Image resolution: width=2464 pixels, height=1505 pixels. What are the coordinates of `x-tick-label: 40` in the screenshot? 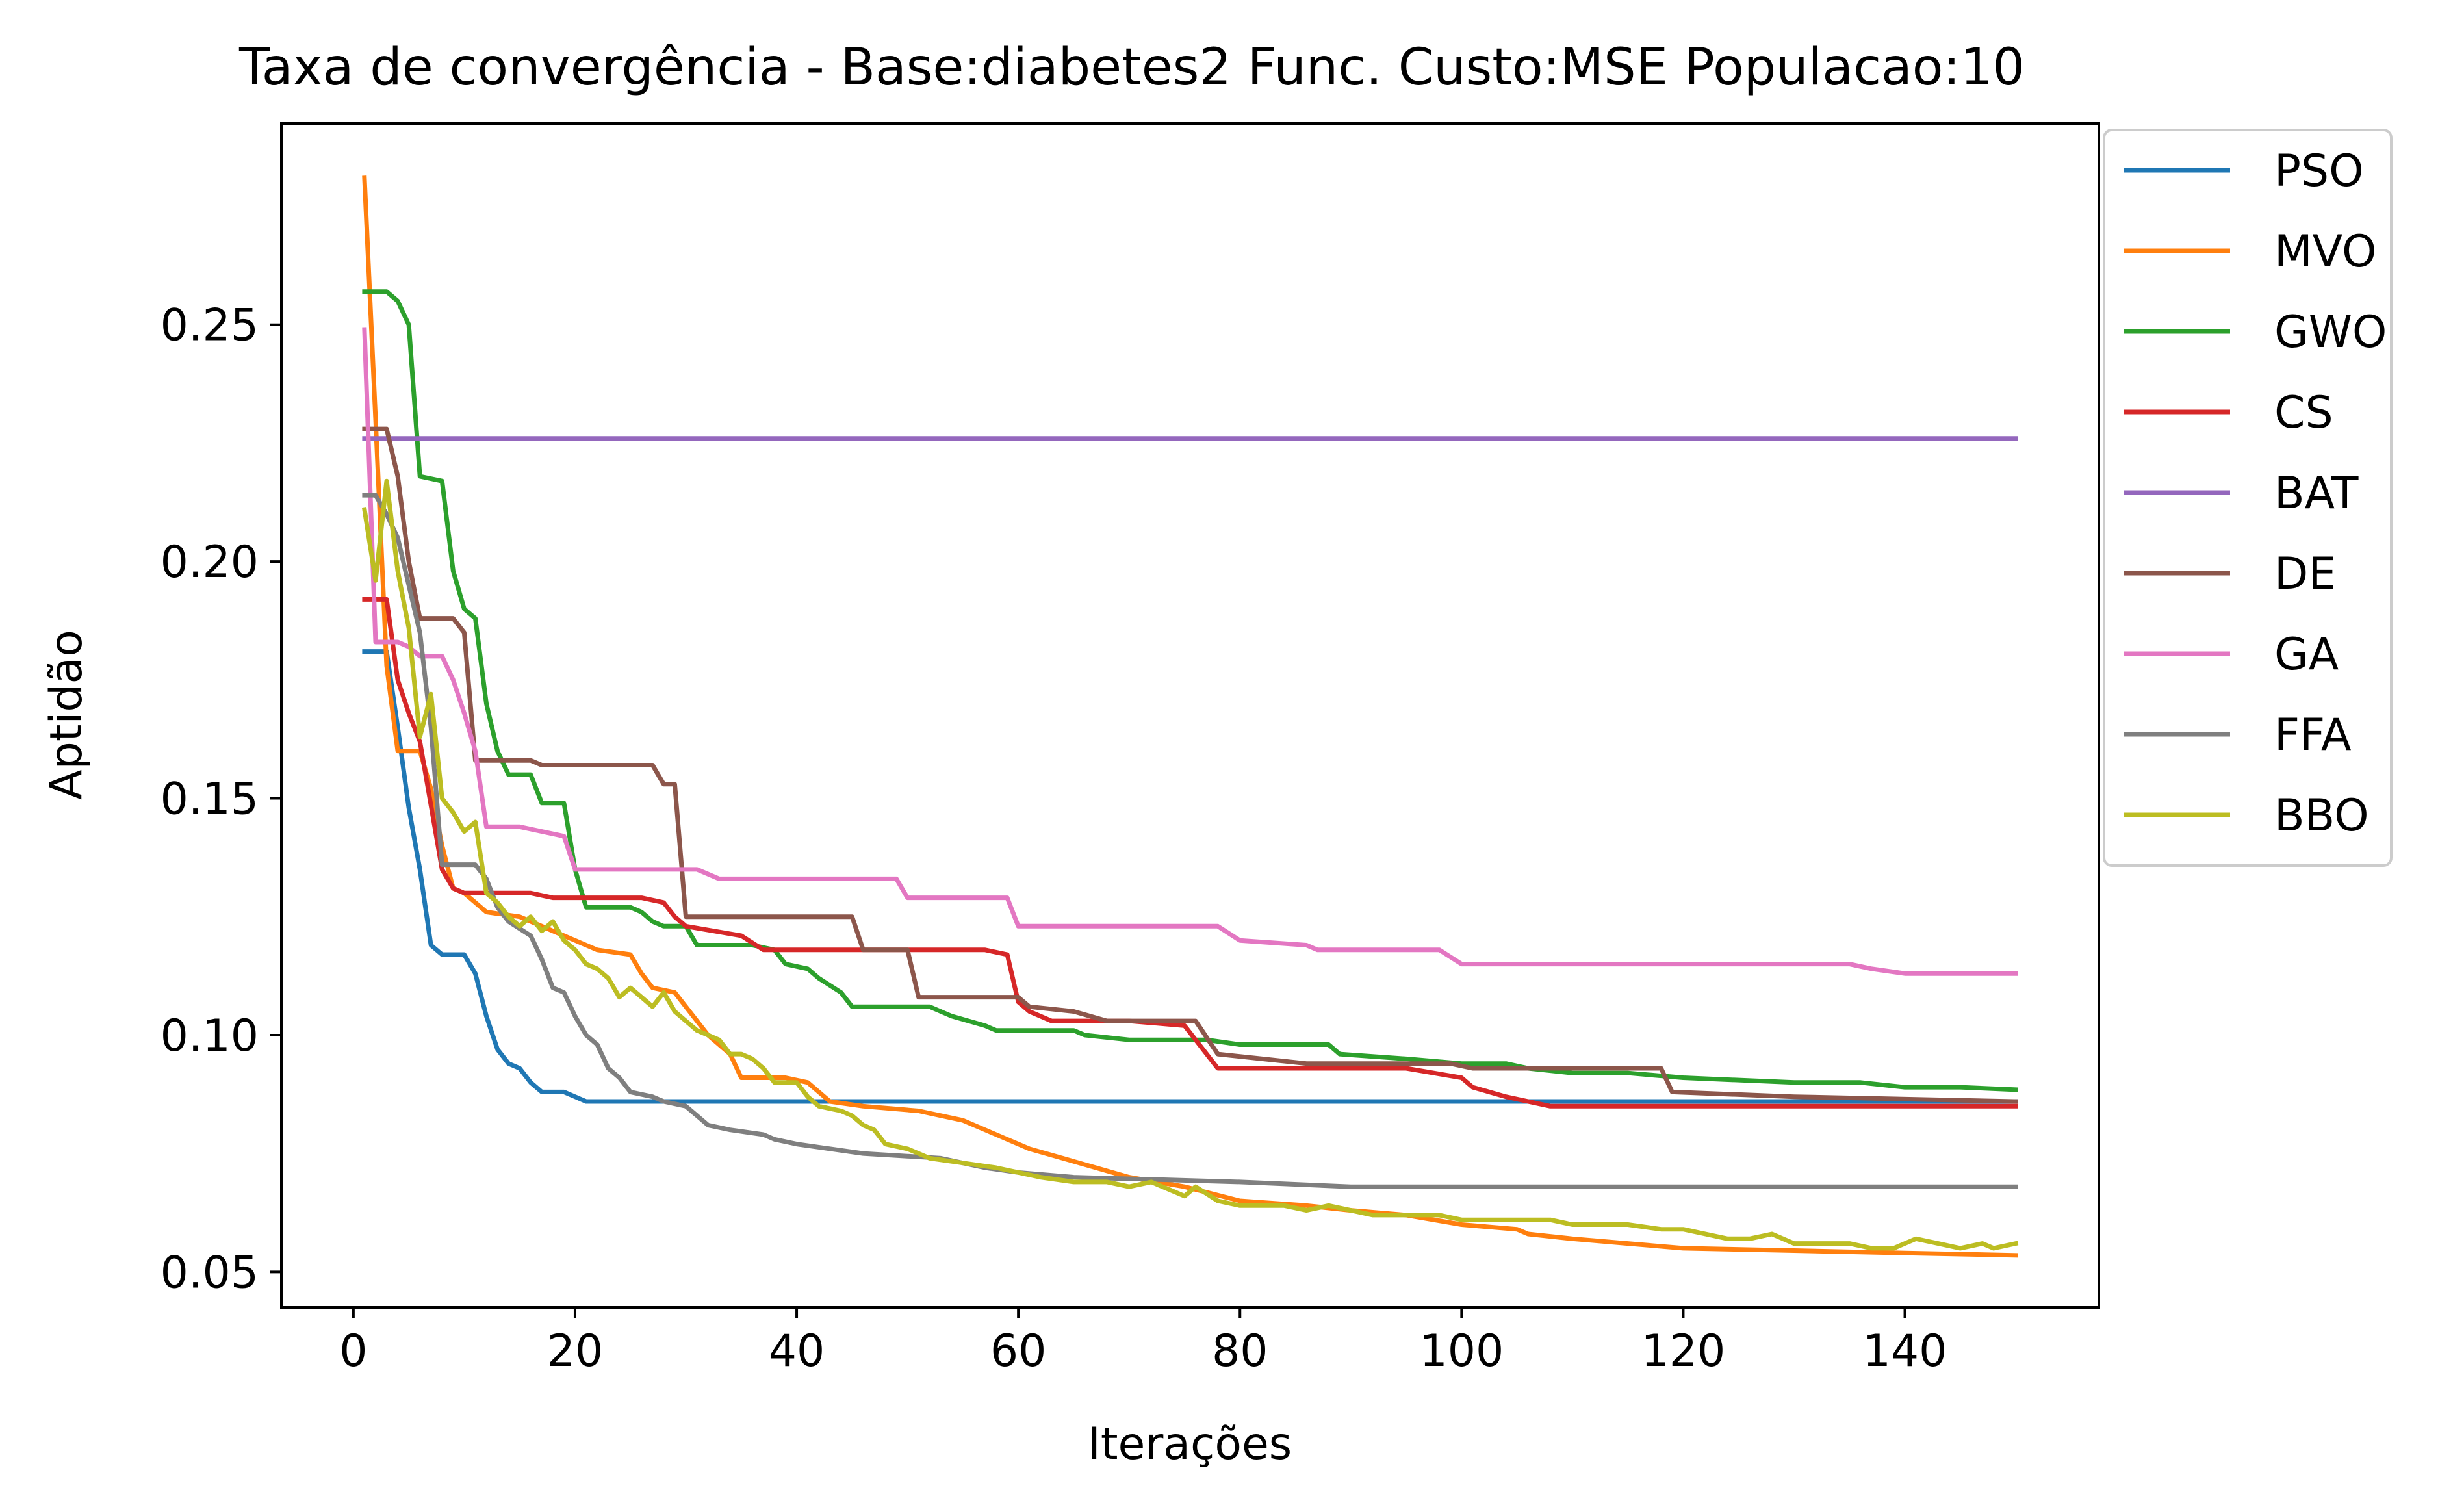 It's located at (797, 1351).